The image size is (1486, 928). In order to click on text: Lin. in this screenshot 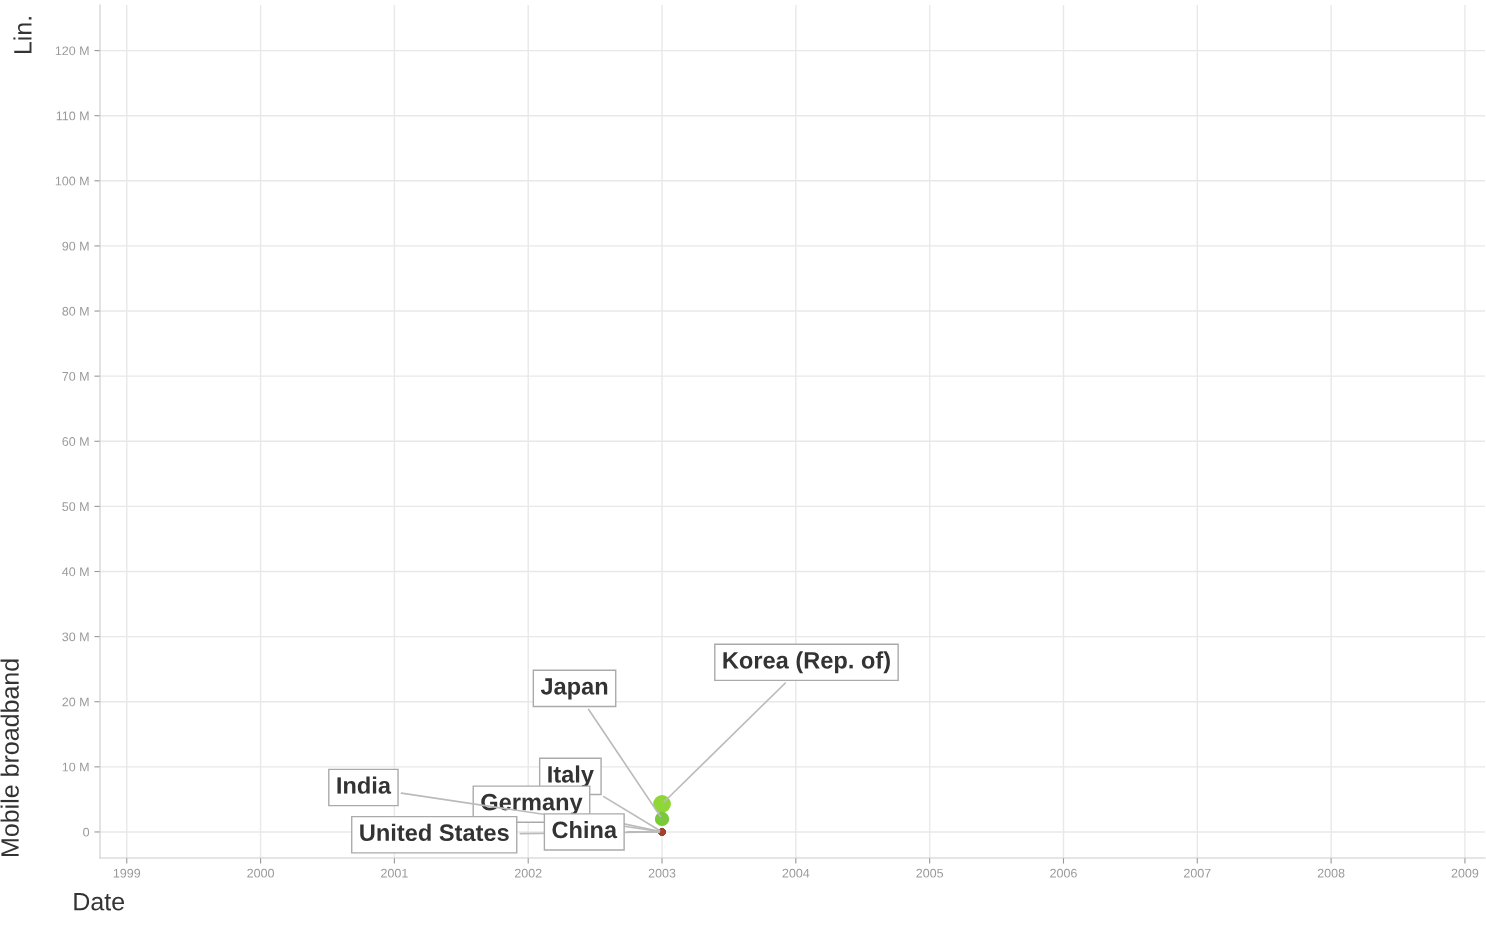, I will do `click(22, 35)`.